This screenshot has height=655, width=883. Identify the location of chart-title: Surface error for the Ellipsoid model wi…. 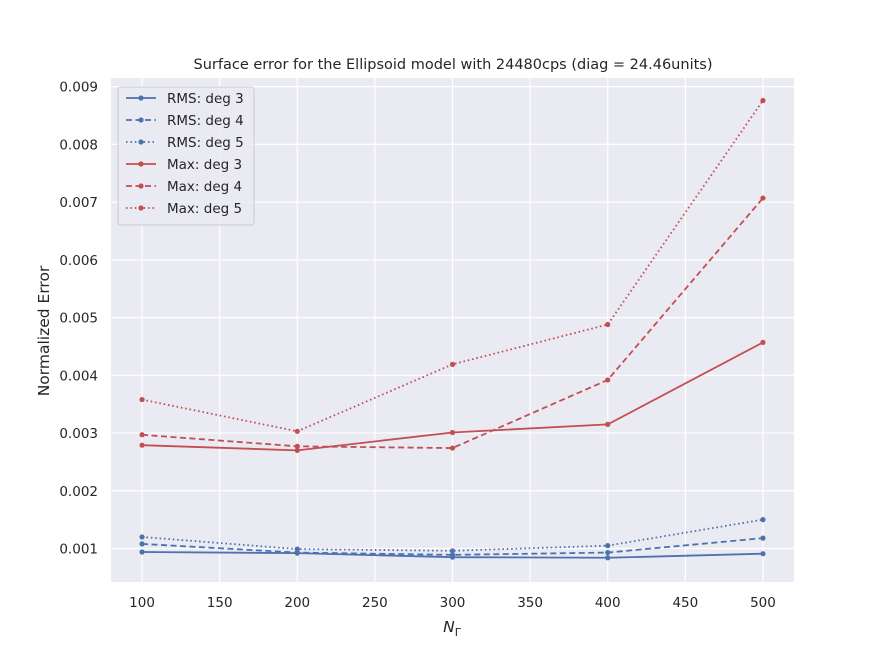
(453, 65).